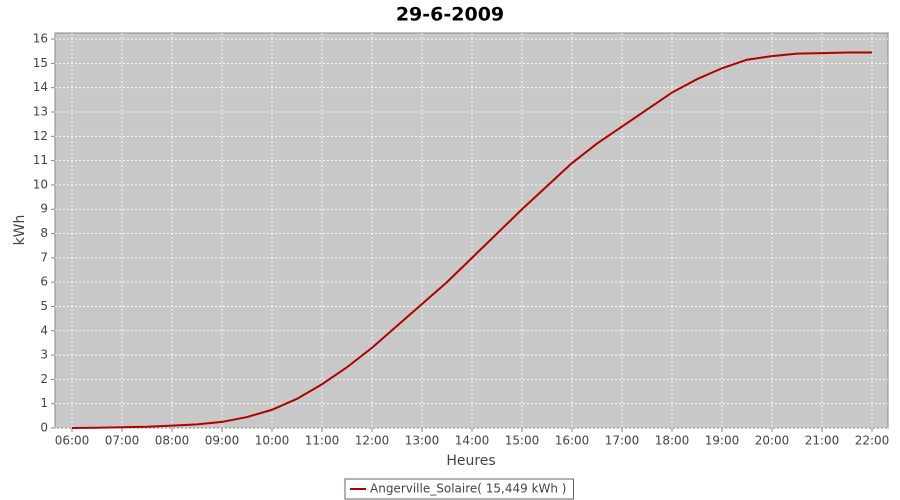 Image resolution: width=900 pixels, height=500 pixels. I want to click on y-tick-label: 16, so click(40, 39).